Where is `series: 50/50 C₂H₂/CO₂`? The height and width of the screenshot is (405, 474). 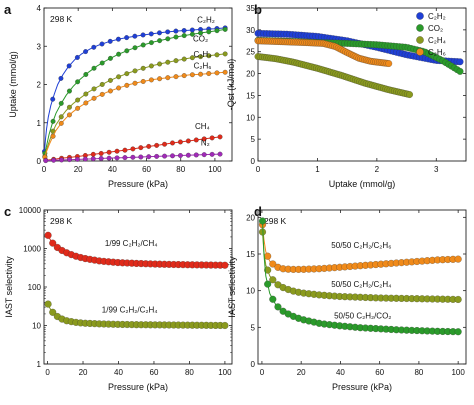
series: 50/50 C₂H₂/CO₂ is located at coordinates (360, 276).